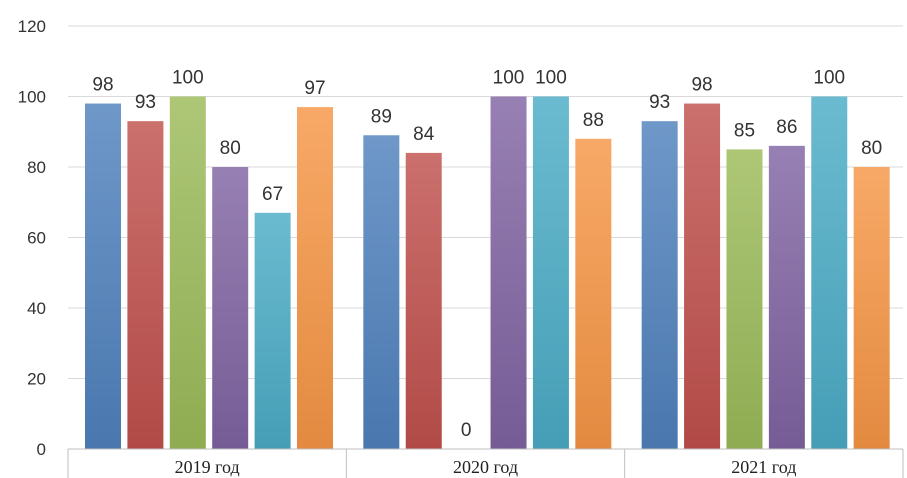 Image resolution: width=907 pixels, height=478 pixels. I want to click on y-tick-label: 100, so click(32, 97).